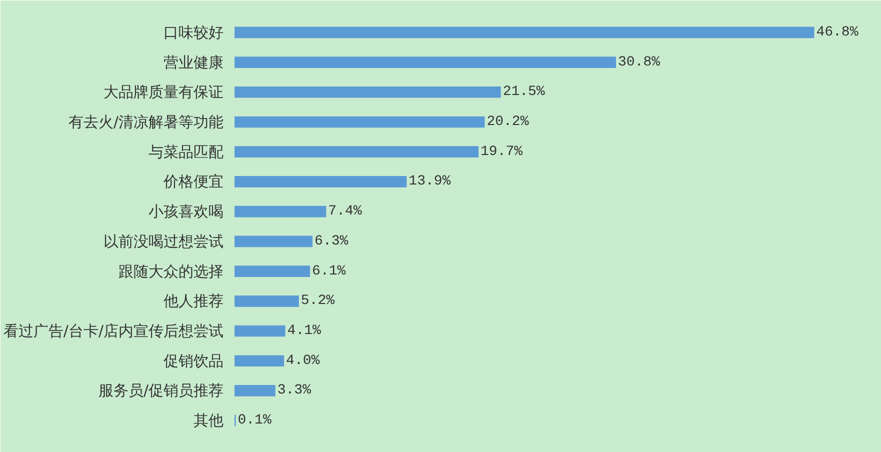 This screenshot has width=881, height=452. I want to click on y-tick-label: 看过广告/台卡/店内宣传后想尝试, so click(113, 331).